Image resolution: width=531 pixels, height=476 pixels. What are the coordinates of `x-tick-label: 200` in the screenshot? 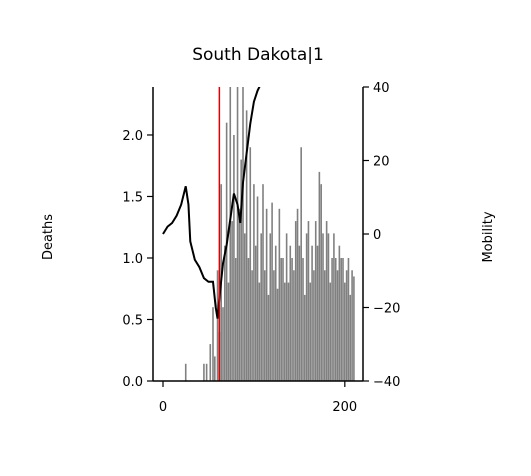 It's located at (344, 407).